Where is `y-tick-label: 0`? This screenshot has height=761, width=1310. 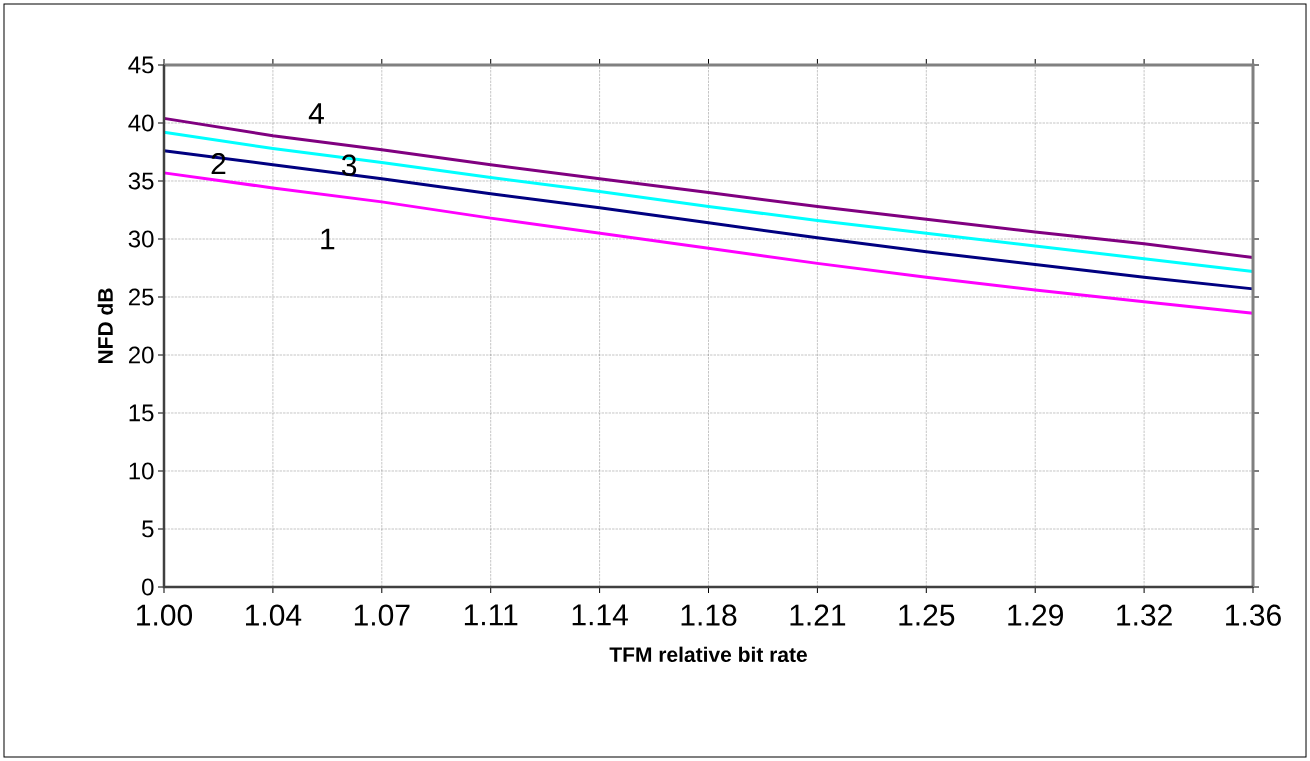 y-tick-label: 0 is located at coordinates (148, 587).